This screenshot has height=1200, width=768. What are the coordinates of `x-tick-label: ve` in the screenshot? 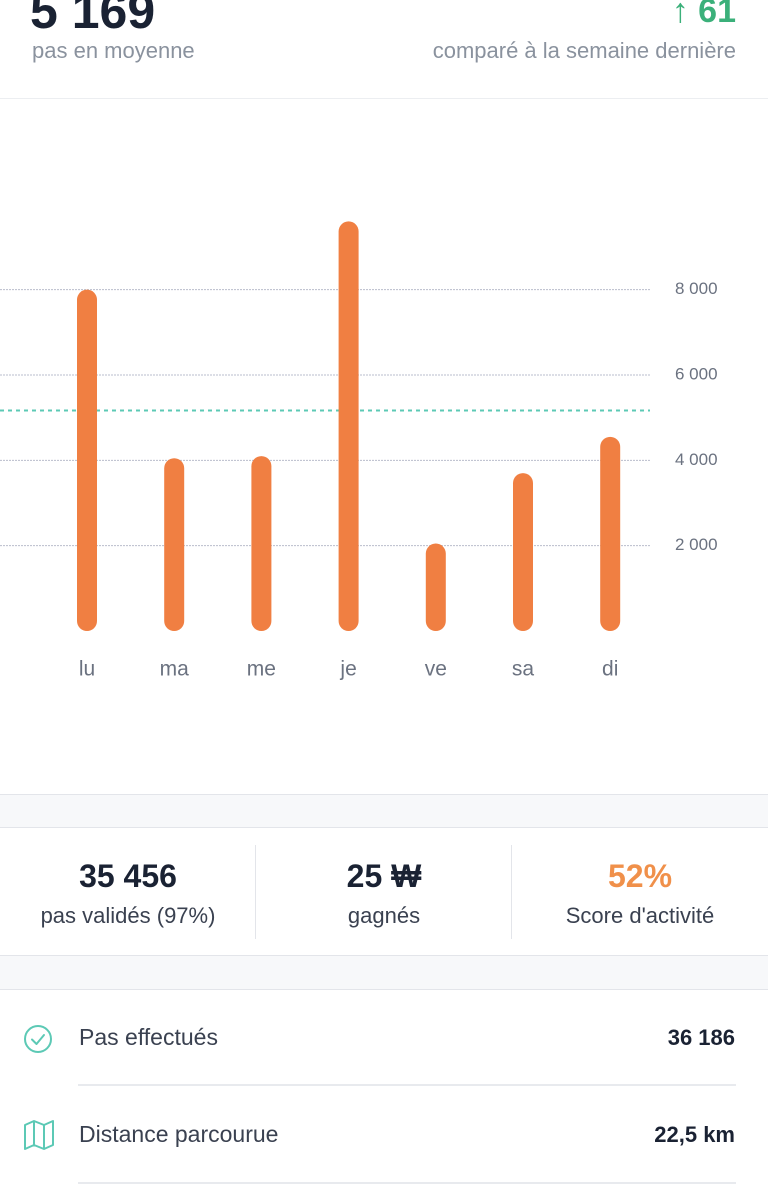 It's located at (436, 669).